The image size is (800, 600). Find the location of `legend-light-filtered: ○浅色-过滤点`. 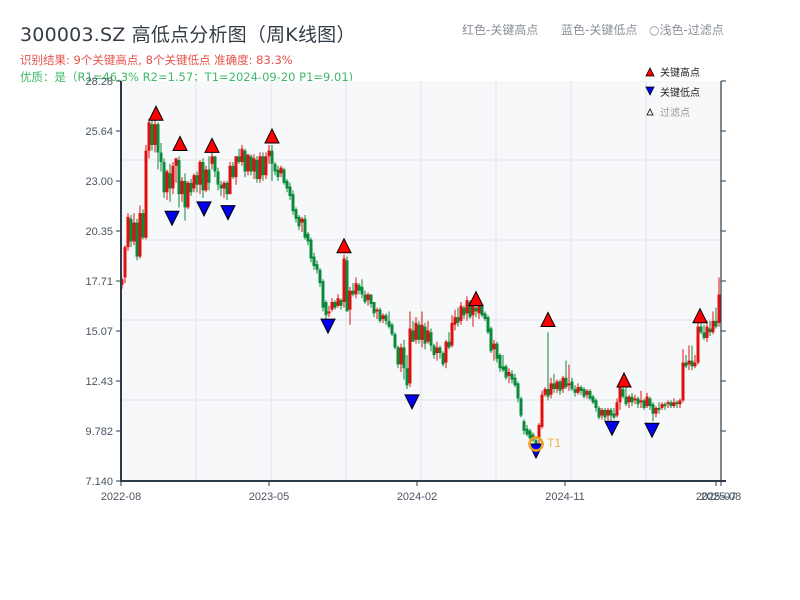

legend-light-filtered: ○浅色-过滤点 is located at coordinates (686, 30).